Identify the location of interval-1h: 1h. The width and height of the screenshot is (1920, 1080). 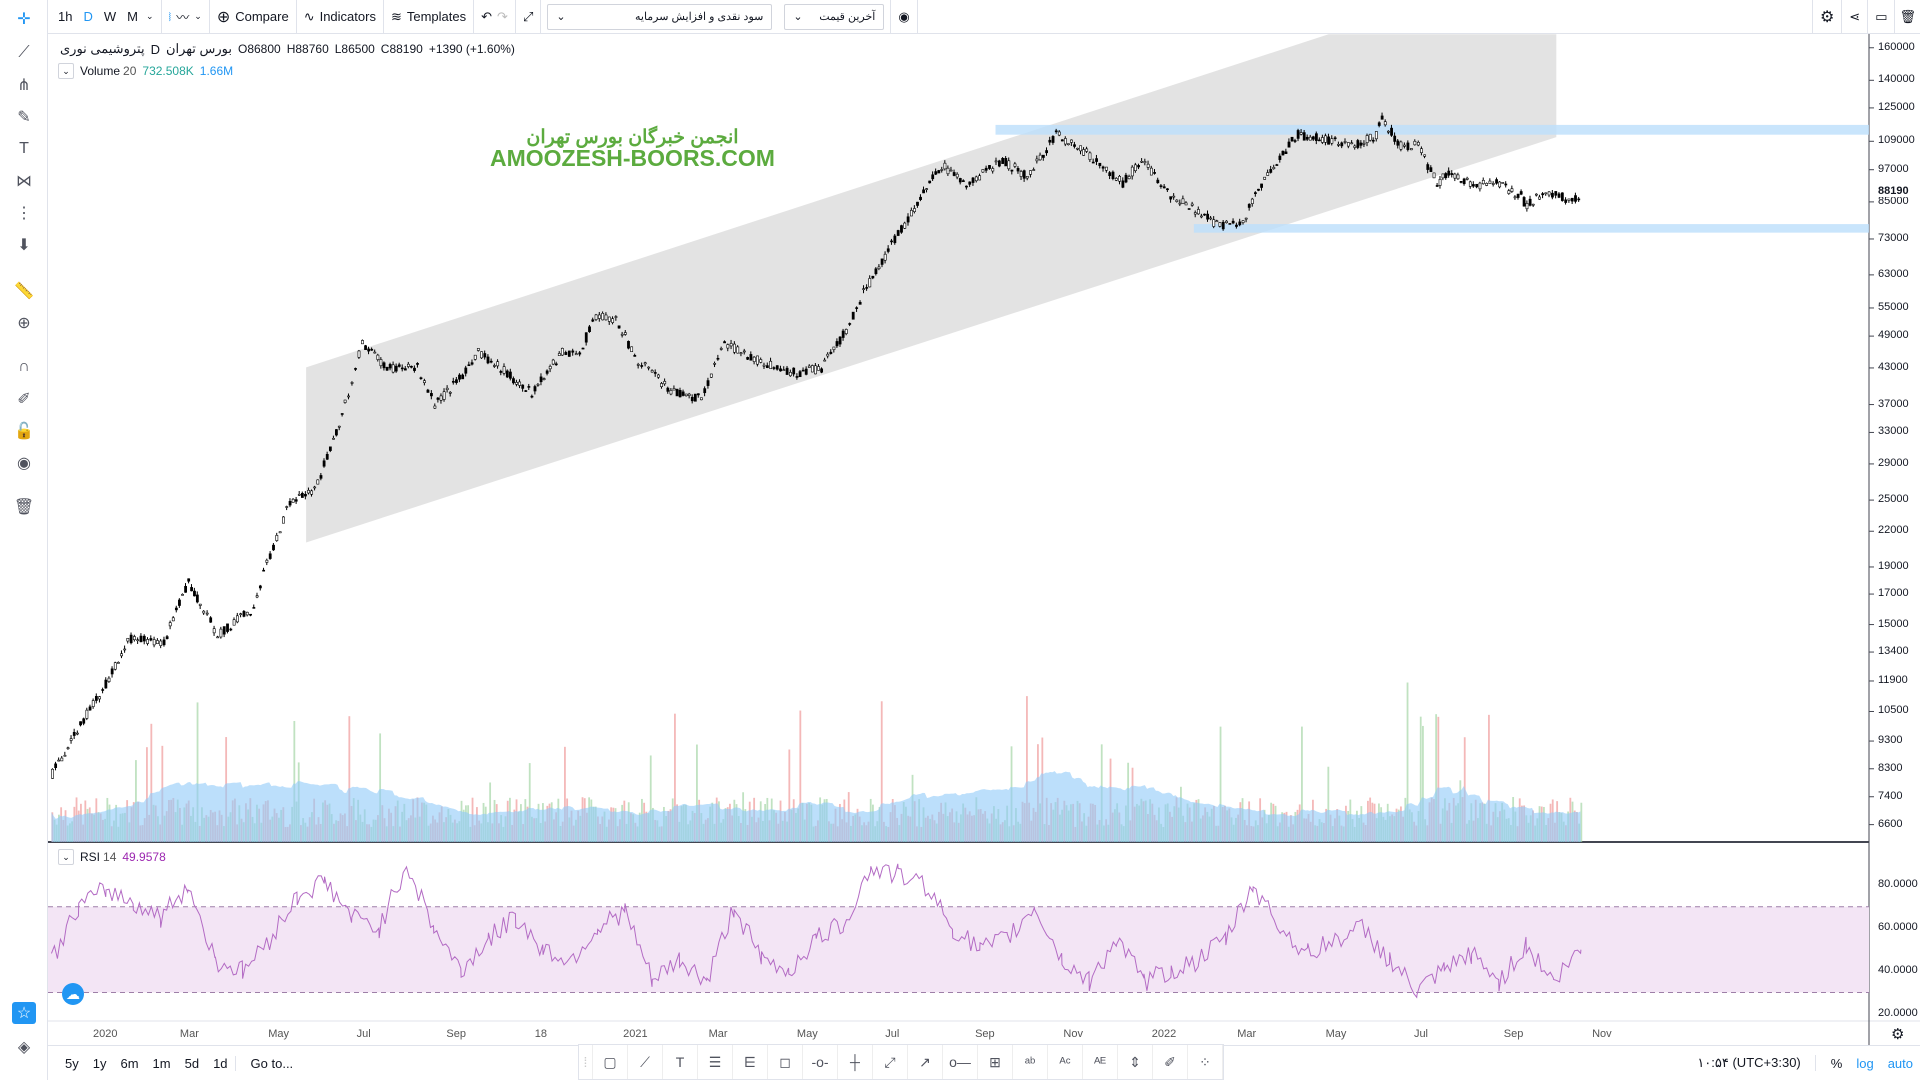
(65, 16).